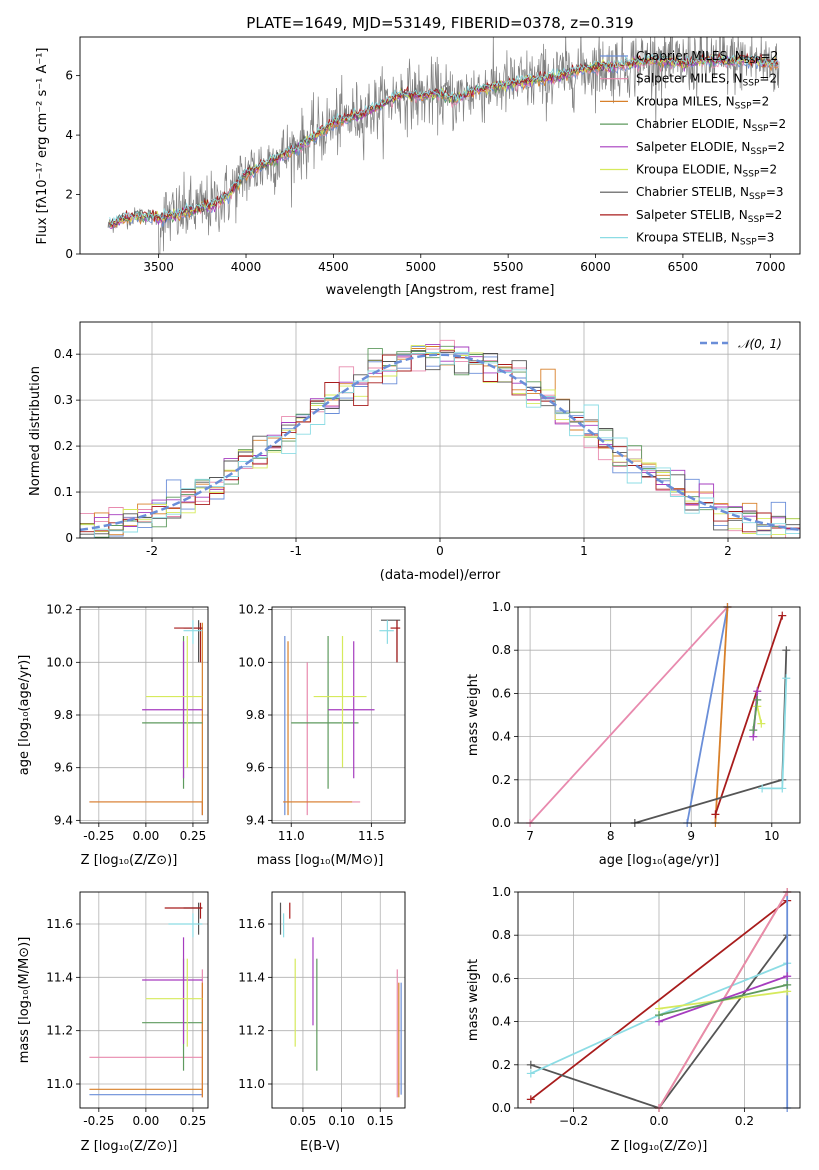 This screenshot has width=819, height=1170. What do you see at coordinates (59, 1031) in the screenshot?
I see `y-tick-label: 11.2` at bounding box center [59, 1031].